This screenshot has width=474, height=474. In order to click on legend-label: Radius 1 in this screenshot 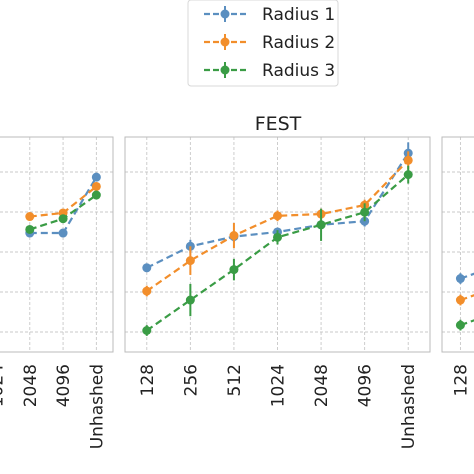, I will do `click(298, 15)`.